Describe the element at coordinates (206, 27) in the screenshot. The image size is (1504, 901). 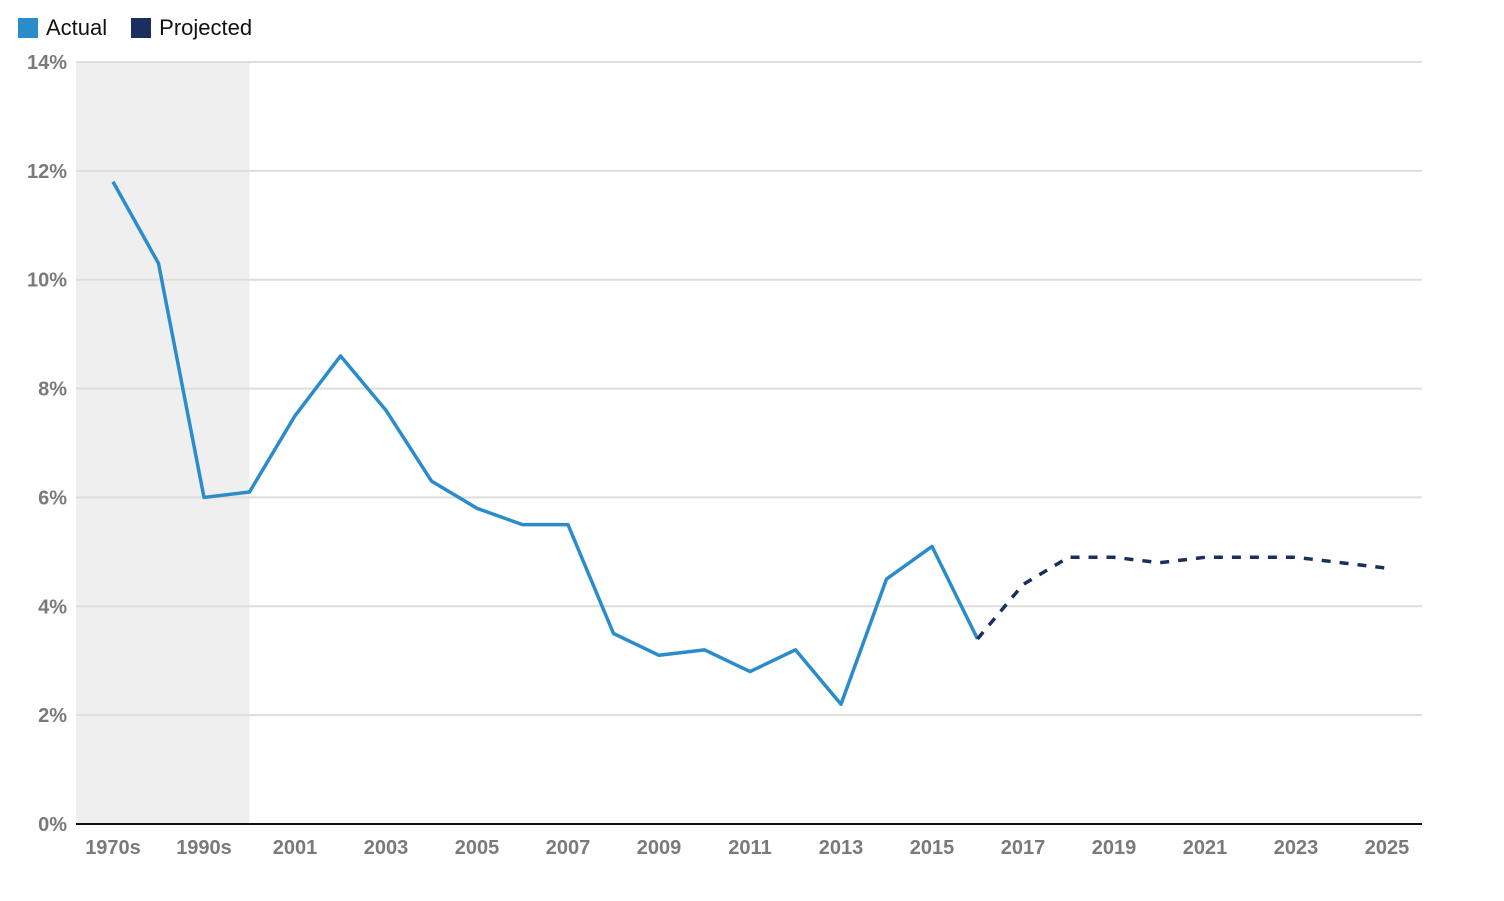
I see `legend-label-projected: Projected` at that location.